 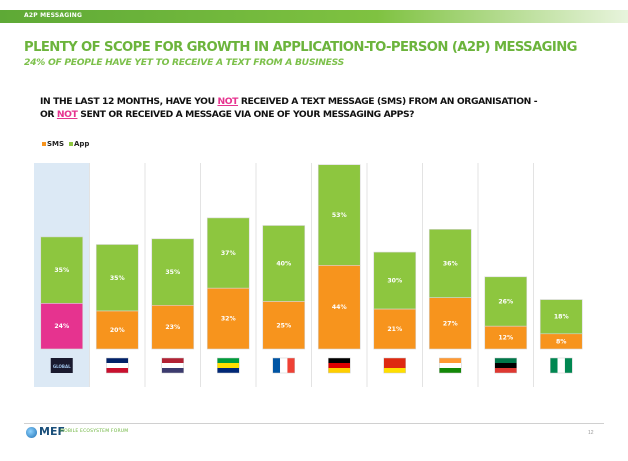 I want to click on legend-label-app: App, so click(x=81, y=144).